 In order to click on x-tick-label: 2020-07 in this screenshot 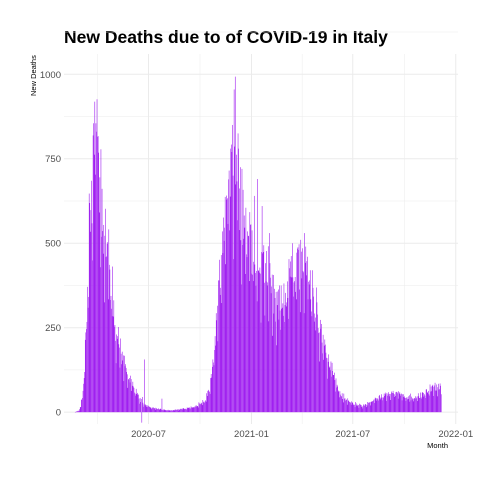, I will do `click(148, 434)`.